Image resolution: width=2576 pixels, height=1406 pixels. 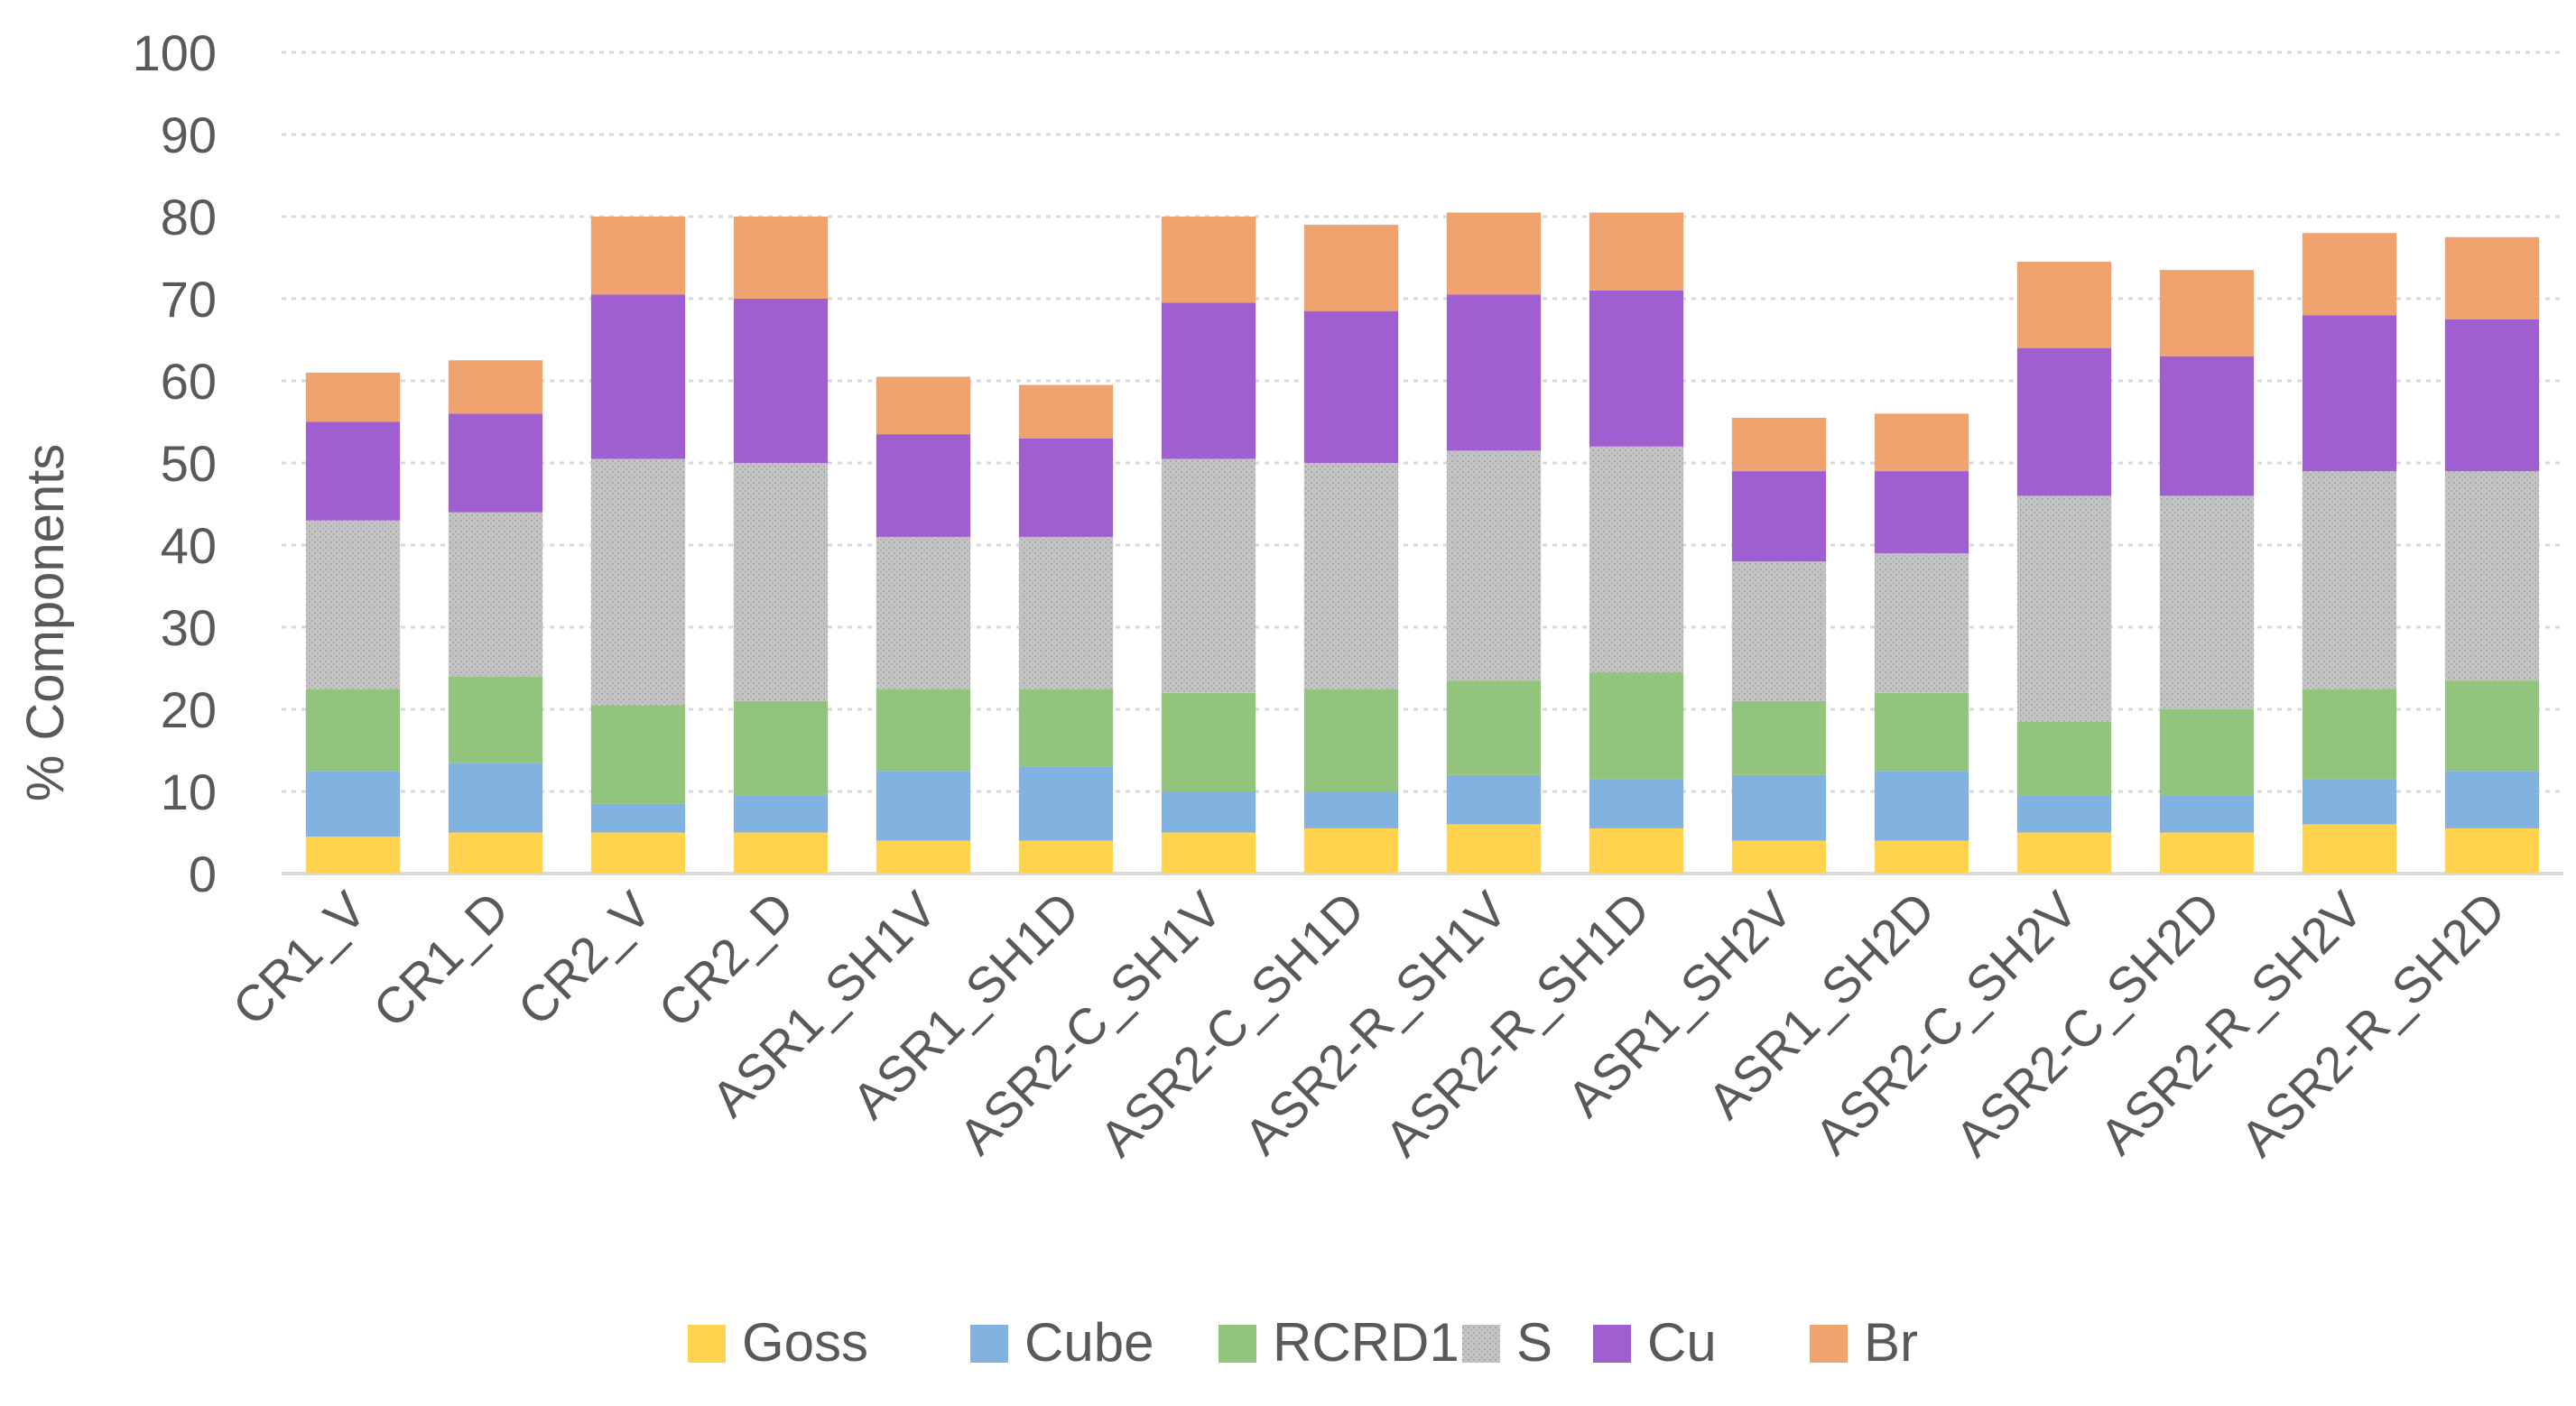 What do you see at coordinates (1089, 1342) in the screenshot?
I see `legend-label: Cube` at bounding box center [1089, 1342].